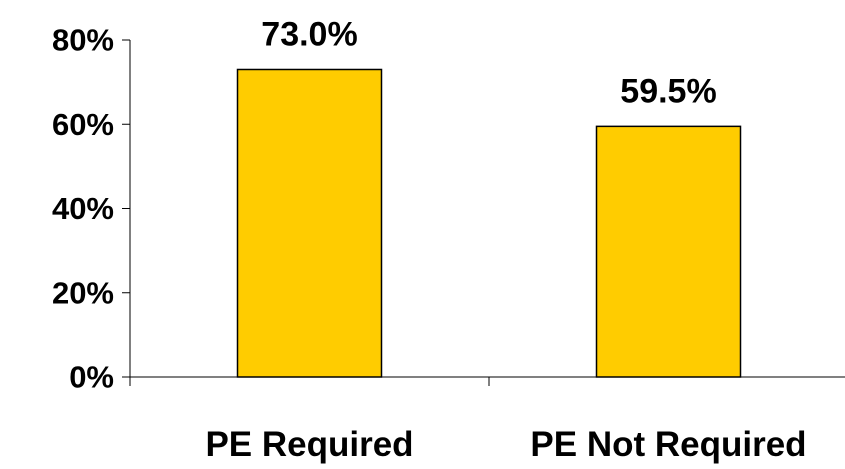 This screenshot has height=469, width=845. I want to click on y-tick-label: 60%, so click(83, 124).